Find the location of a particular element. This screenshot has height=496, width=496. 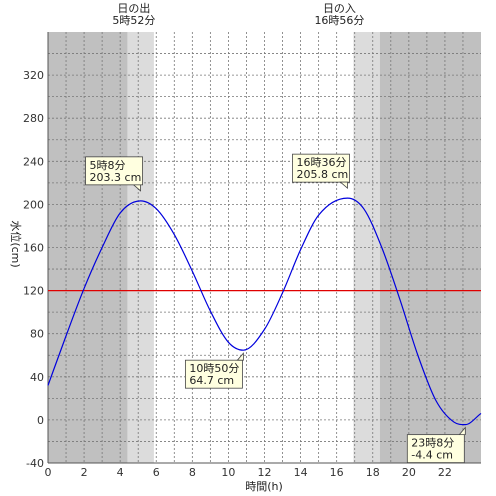

y-tick-label: 80 is located at coordinates (37, 334).